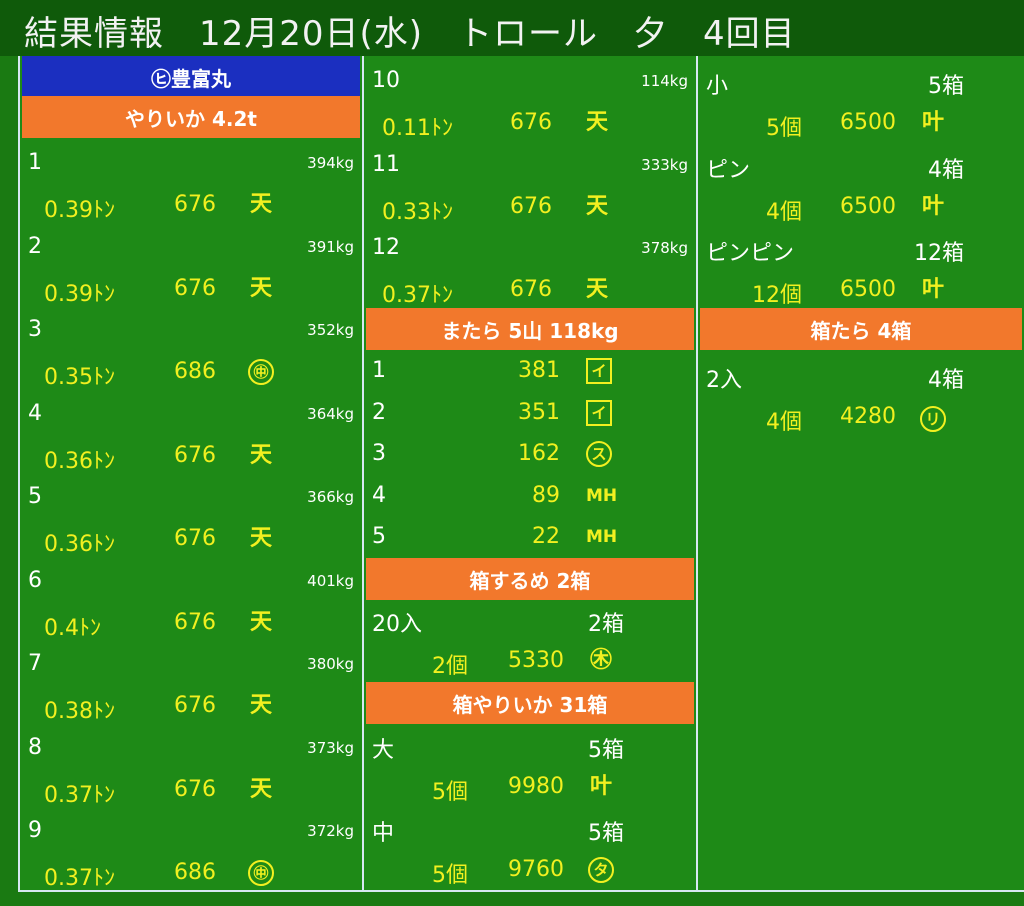 The height and width of the screenshot is (906, 1024). I want to click on grade-label: 中, so click(383, 833).